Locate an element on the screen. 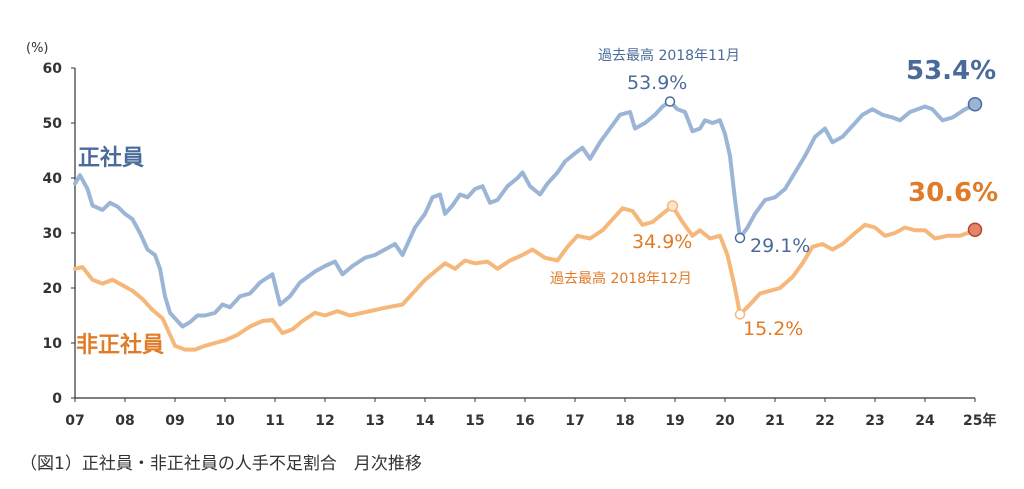  hiseishain-series-label: 非正社員 is located at coordinates (120, 345).